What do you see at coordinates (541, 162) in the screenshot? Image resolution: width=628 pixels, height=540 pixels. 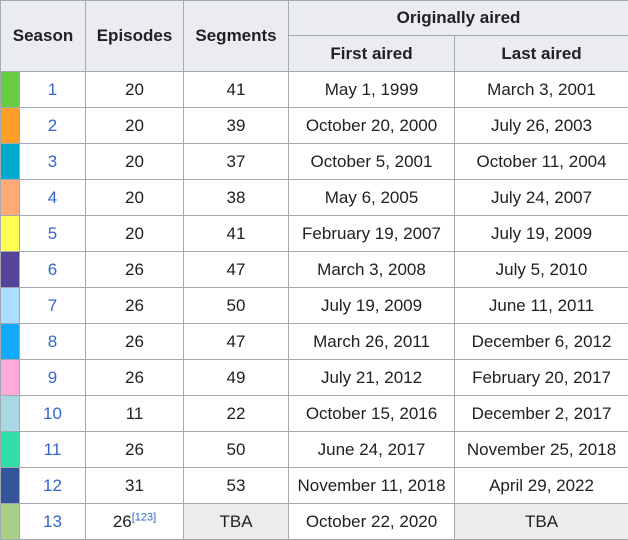 I see `last-aired-cell: October 11, 2004` at bounding box center [541, 162].